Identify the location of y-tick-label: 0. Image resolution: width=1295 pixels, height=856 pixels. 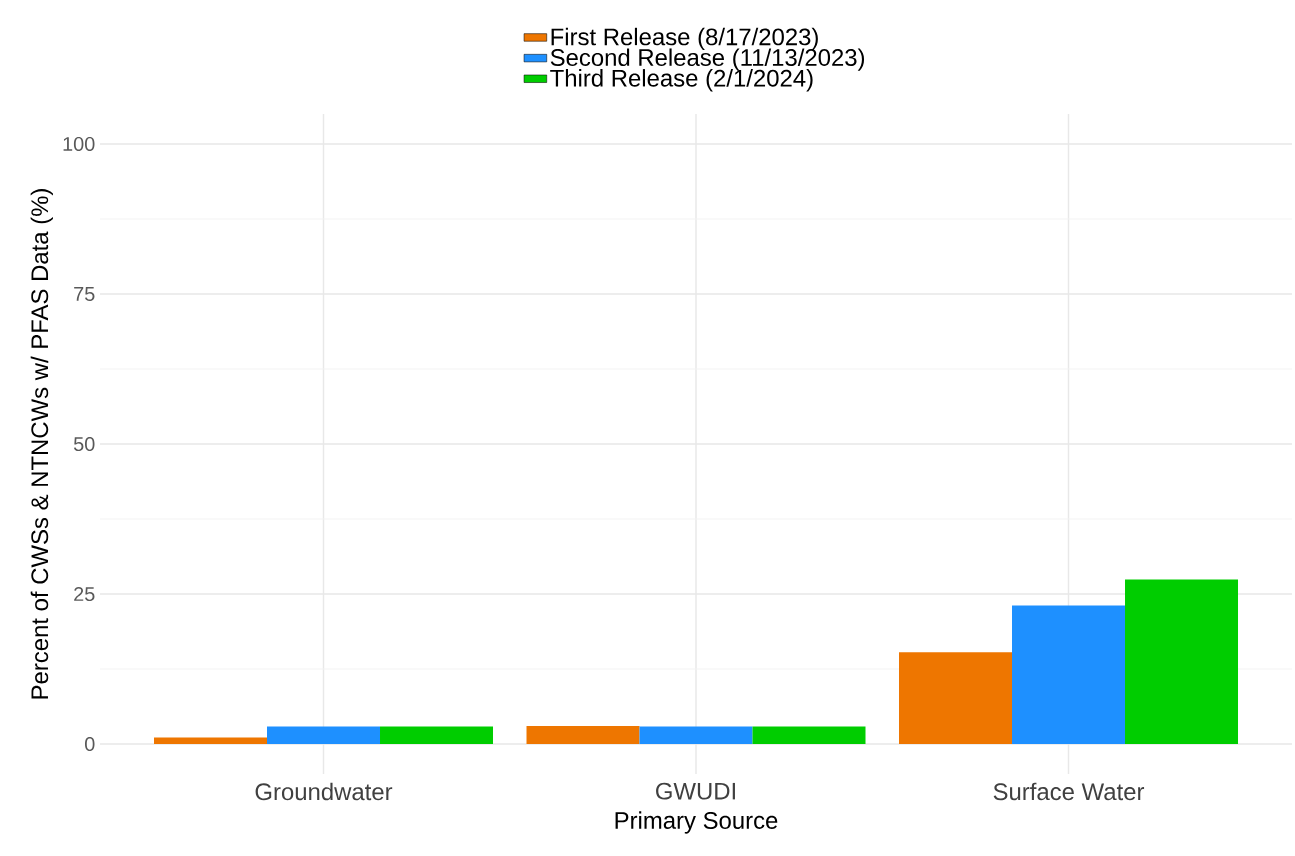
(90, 744).